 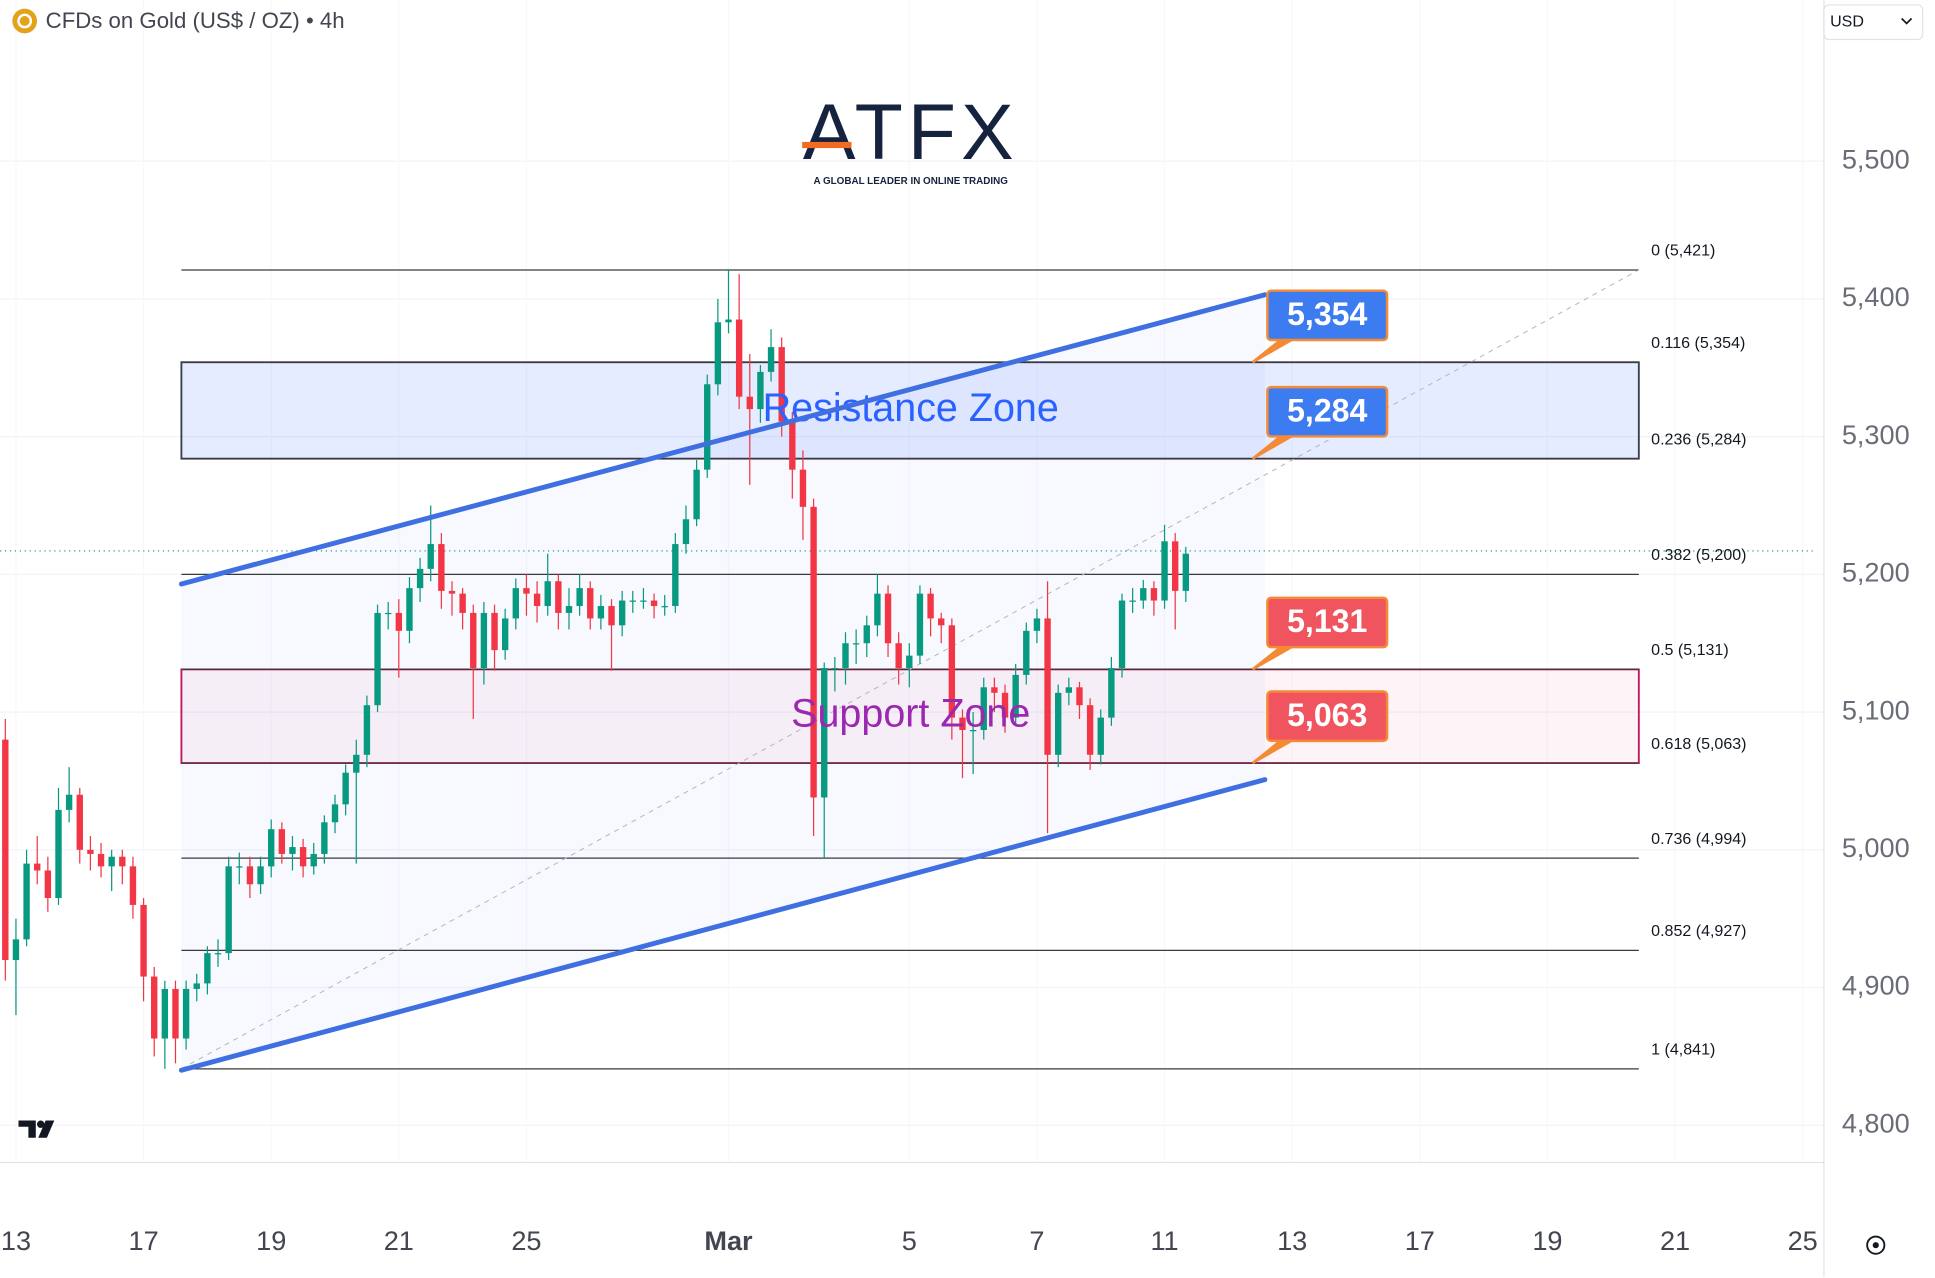 What do you see at coordinates (1164, 1240) in the screenshot?
I see `x-tick-label: 11` at bounding box center [1164, 1240].